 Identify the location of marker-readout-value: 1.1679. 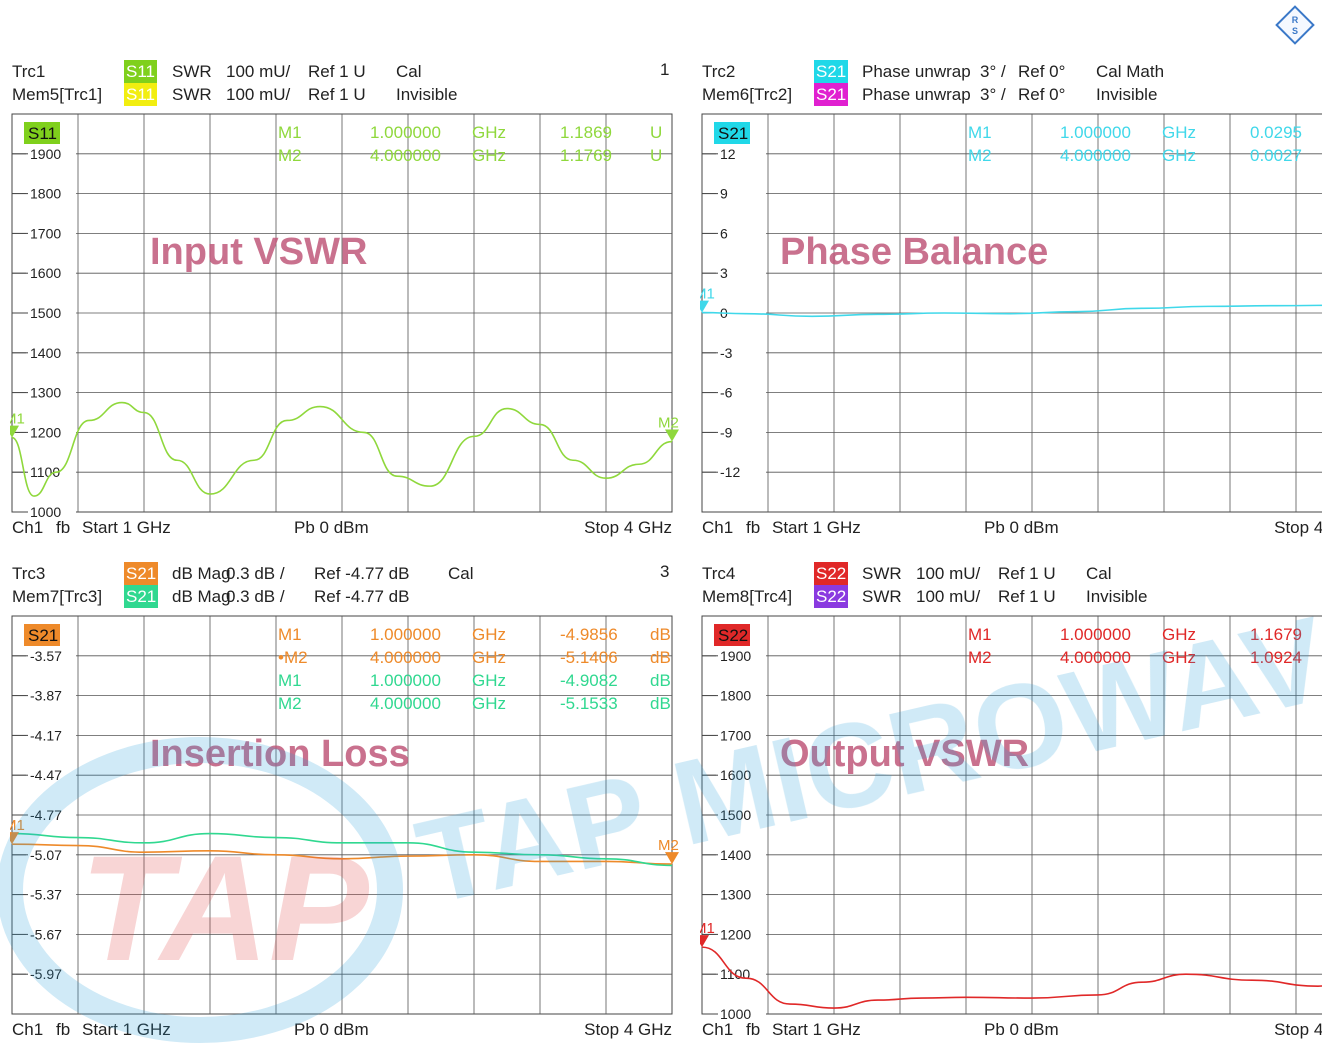
(1276, 634).